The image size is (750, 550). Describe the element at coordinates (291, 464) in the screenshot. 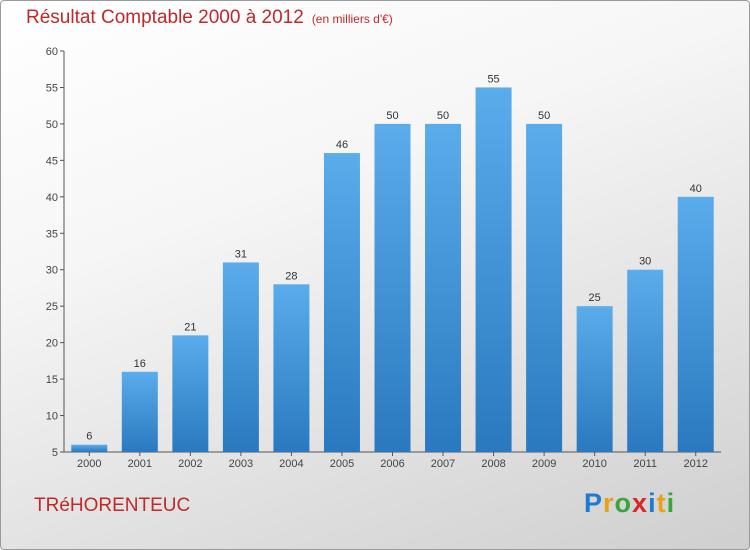

I see `x-tick-label: 2004` at that location.